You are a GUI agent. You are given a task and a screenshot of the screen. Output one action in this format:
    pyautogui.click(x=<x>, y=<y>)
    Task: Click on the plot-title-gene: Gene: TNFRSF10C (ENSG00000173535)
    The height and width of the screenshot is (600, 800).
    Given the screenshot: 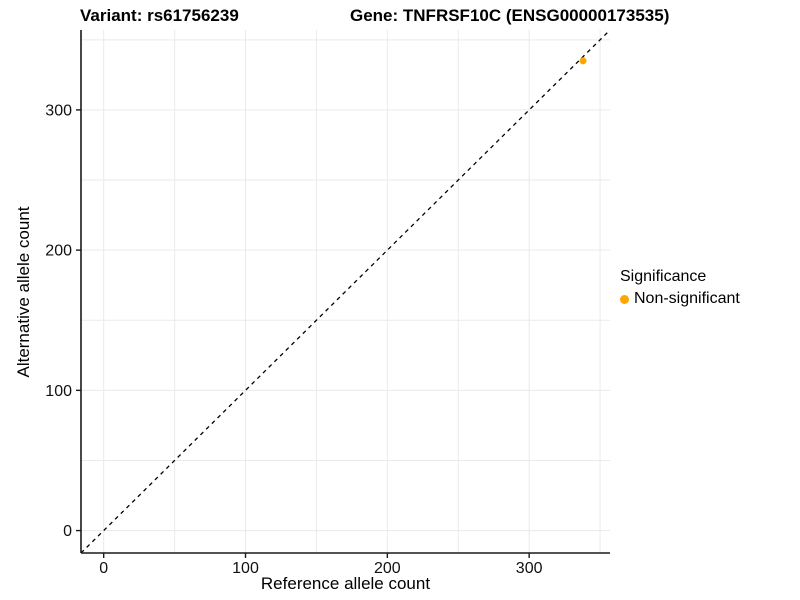 What is the action you would take?
    pyautogui.click(x=510, y=15)
    